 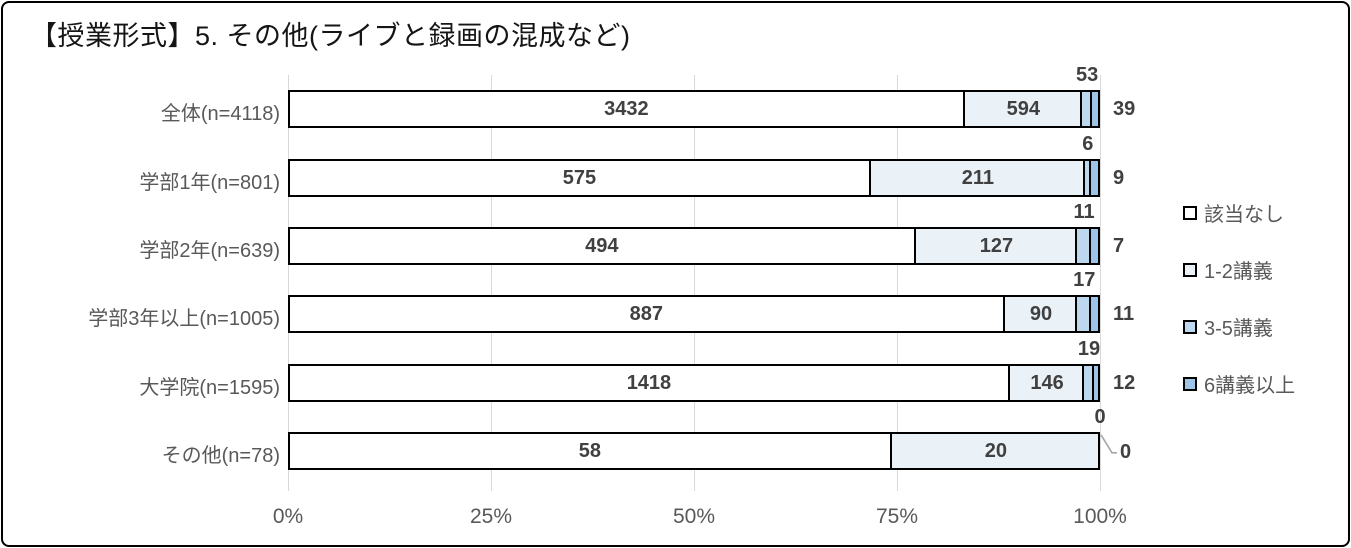 I want to click on segment-value-label: 146, so click(x=1047, y=382).